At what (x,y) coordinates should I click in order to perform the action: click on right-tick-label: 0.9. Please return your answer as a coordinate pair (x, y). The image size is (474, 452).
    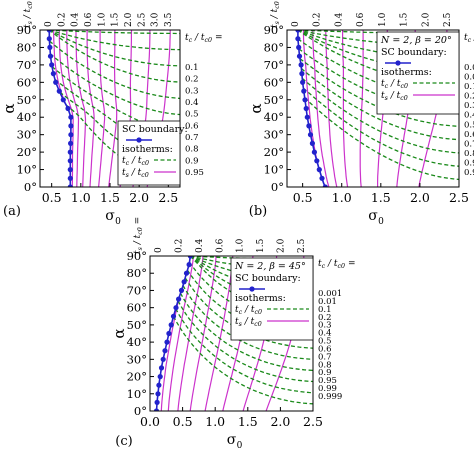
    Looking at the image, I should click on (469, 163).